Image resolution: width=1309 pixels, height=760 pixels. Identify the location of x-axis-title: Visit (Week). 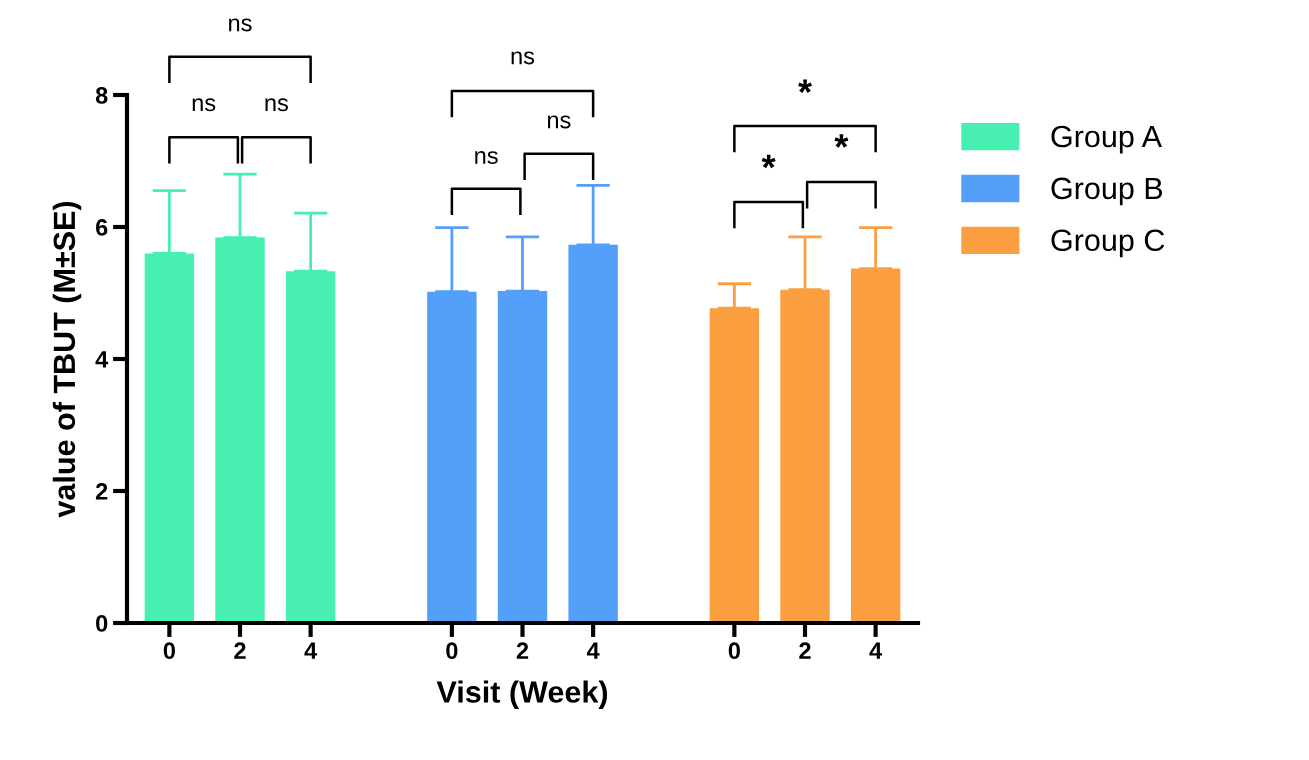
(522, 694).